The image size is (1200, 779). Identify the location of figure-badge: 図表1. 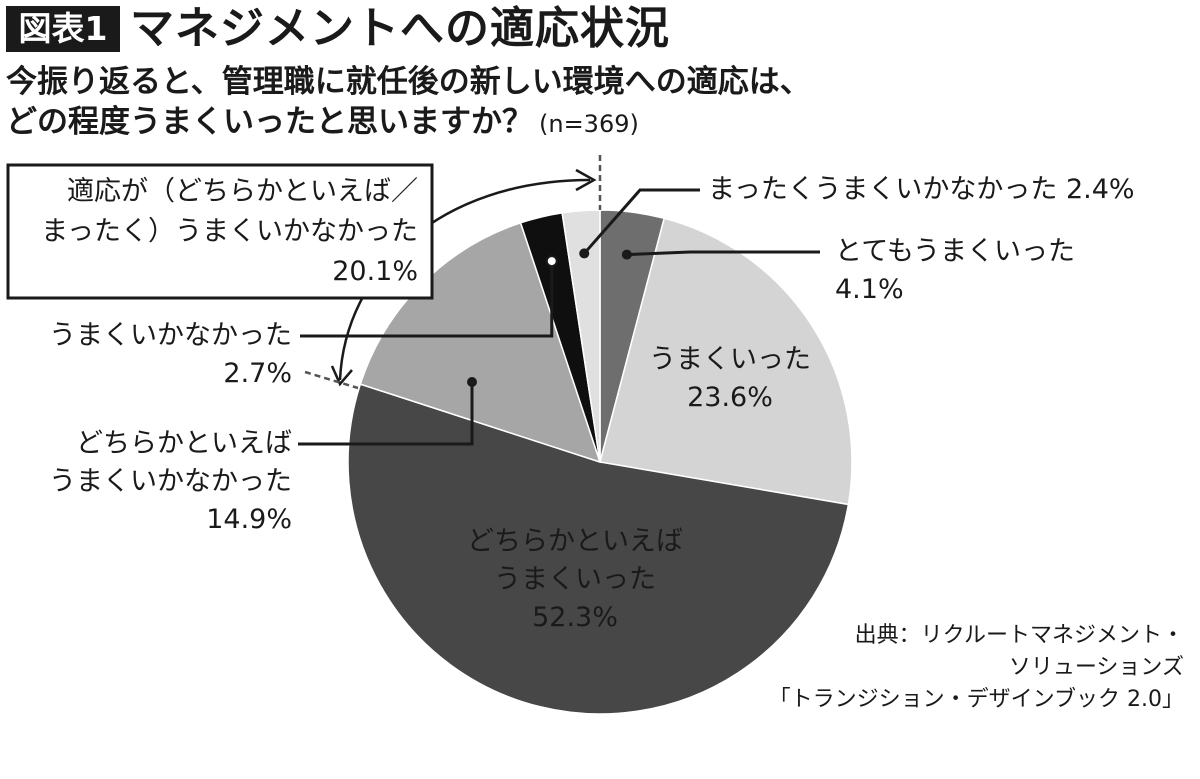
(63, 29).